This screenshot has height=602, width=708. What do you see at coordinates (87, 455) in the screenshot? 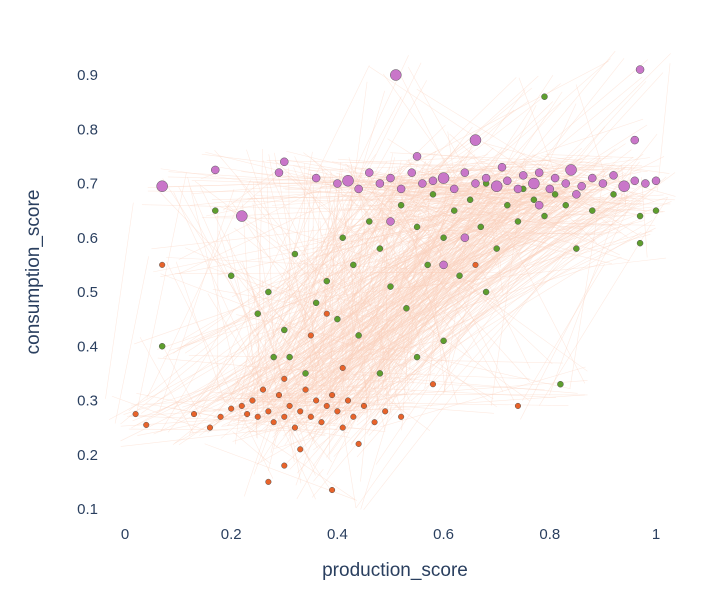
I see `y-tick-label: 0.2` at bounding box center [87, 455].